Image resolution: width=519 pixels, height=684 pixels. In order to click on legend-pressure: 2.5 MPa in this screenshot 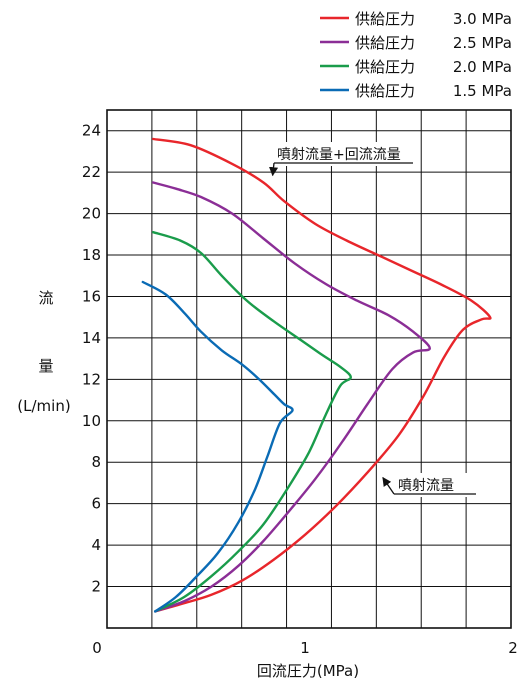, I will do `click(482, 43)`.